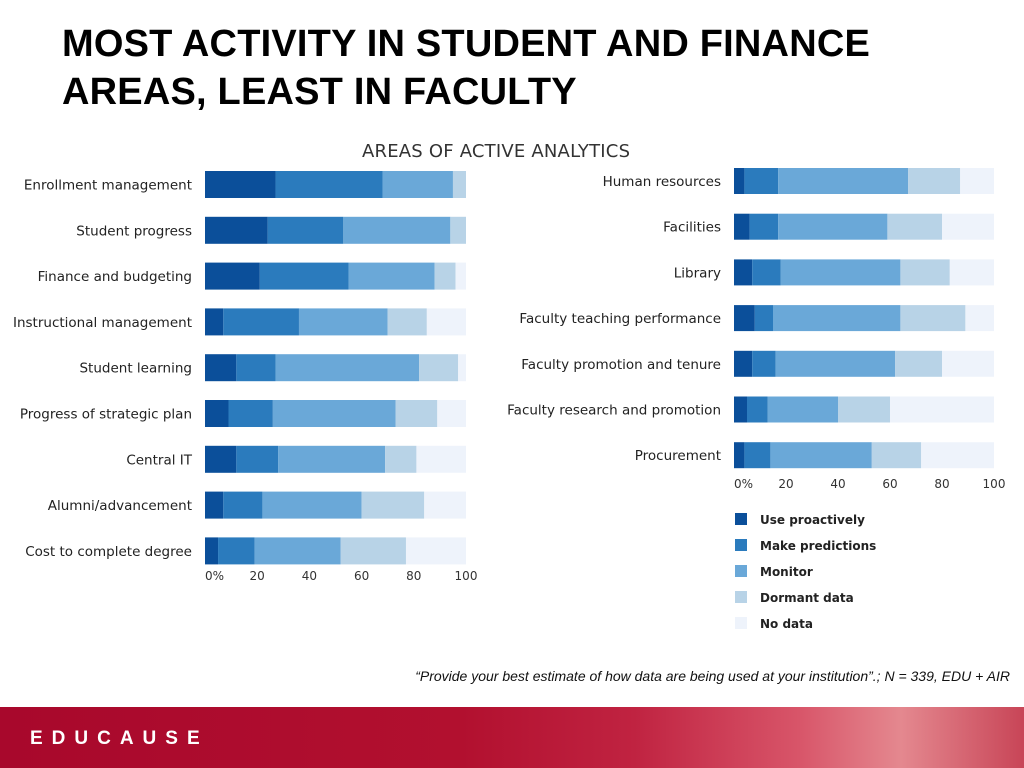  What do you see at coordinates (977, 181) in the screenshot?
I see `bar-human-resources-no-data` at bounding box center [977, 181].